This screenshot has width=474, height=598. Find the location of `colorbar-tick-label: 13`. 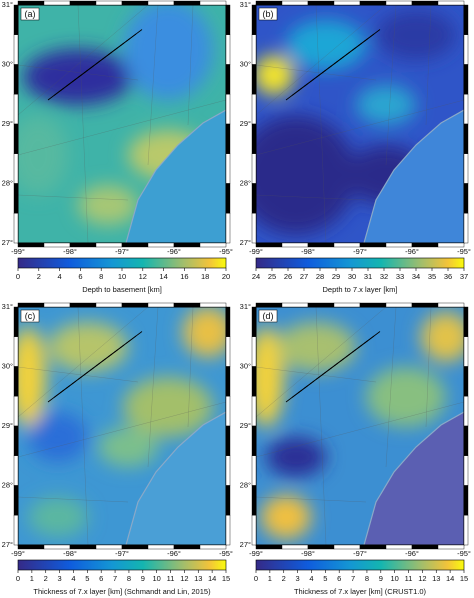

colorbar-tick-label: 13 is located at coordinates (436, 578).